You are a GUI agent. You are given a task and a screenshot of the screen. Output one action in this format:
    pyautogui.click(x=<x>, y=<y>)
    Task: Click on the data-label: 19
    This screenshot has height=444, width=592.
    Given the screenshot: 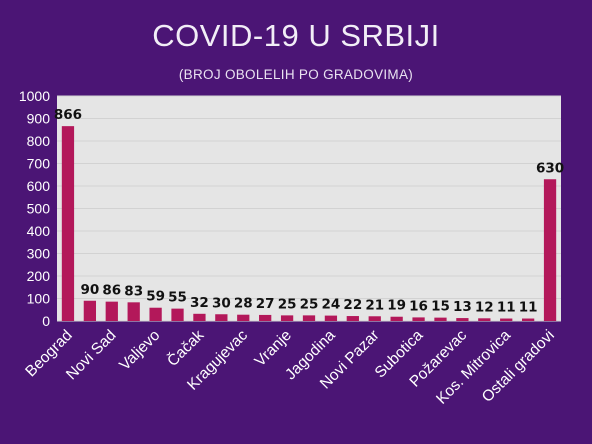 What is the action you would take?
    pyautogui.click(x=396, y=306)
    